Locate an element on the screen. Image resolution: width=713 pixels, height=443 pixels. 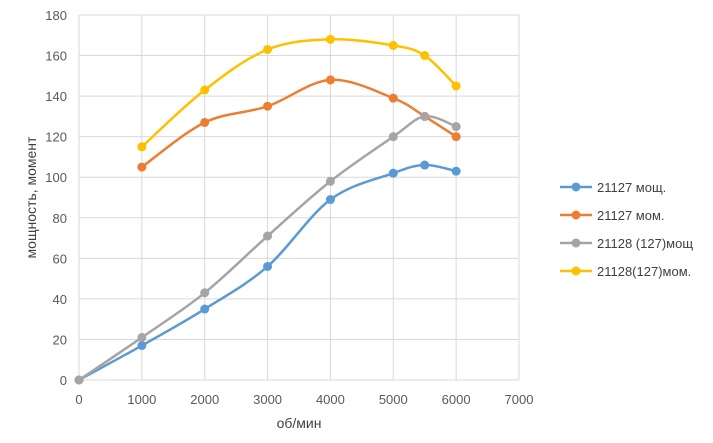
y-tick-label: 40 is located at coordinates (60, 299).